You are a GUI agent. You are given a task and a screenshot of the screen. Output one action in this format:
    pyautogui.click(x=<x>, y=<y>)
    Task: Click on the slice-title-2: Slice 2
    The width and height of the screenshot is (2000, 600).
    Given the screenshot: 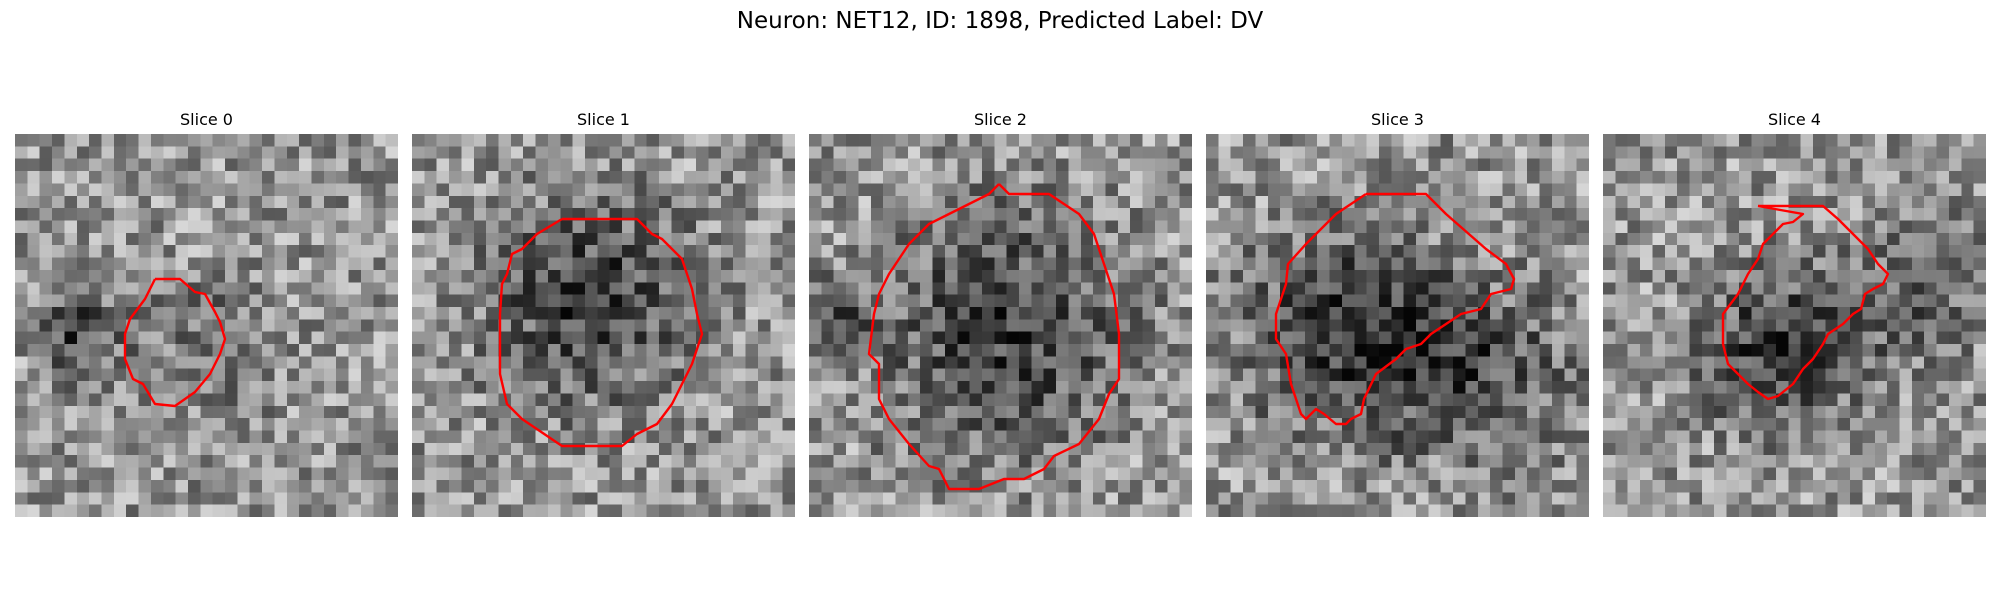 What is the action you would take?
    pyautogui.click(x=1000, y=119)
    